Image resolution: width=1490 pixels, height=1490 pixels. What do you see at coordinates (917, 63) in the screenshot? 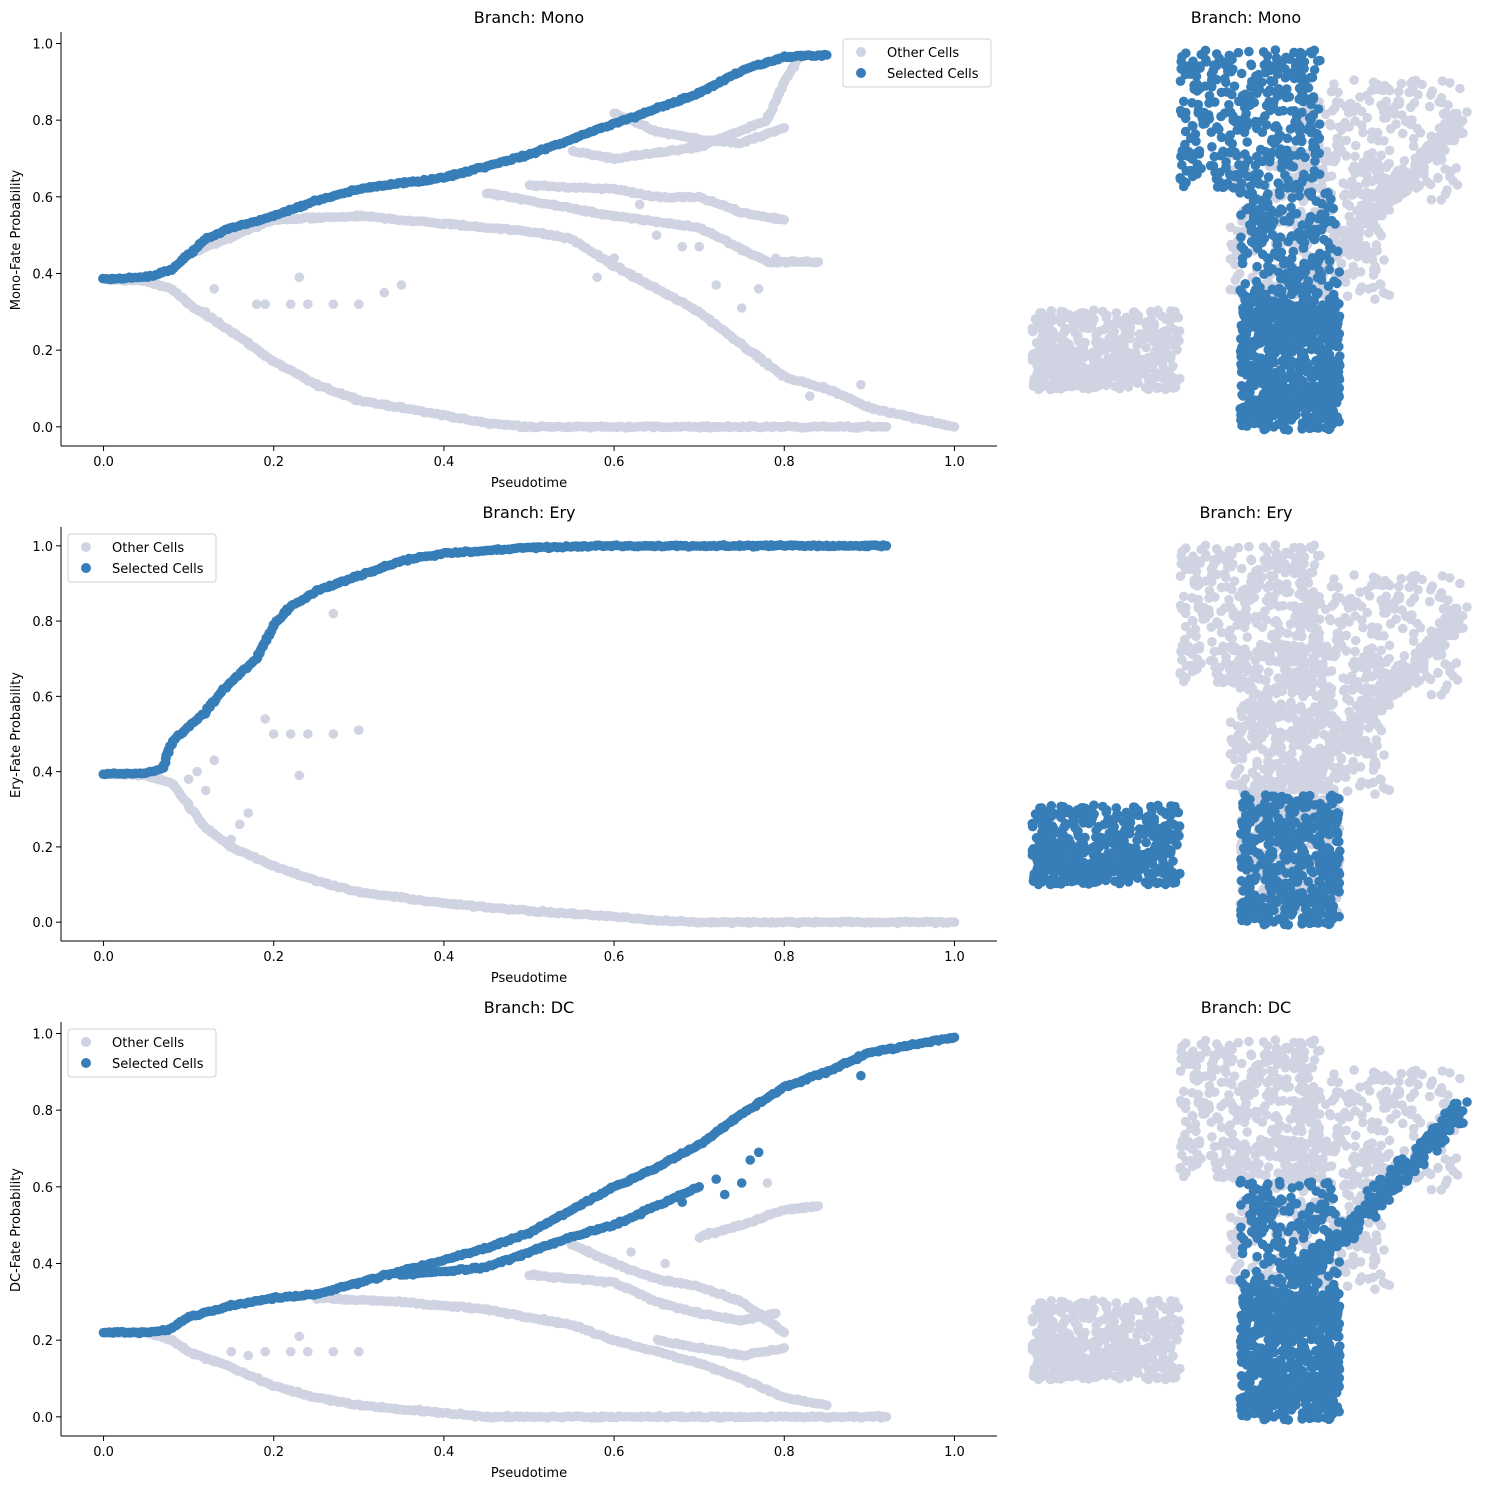
I see `legend: Other Cells Selected Cells` at bounding box center [917, 63].